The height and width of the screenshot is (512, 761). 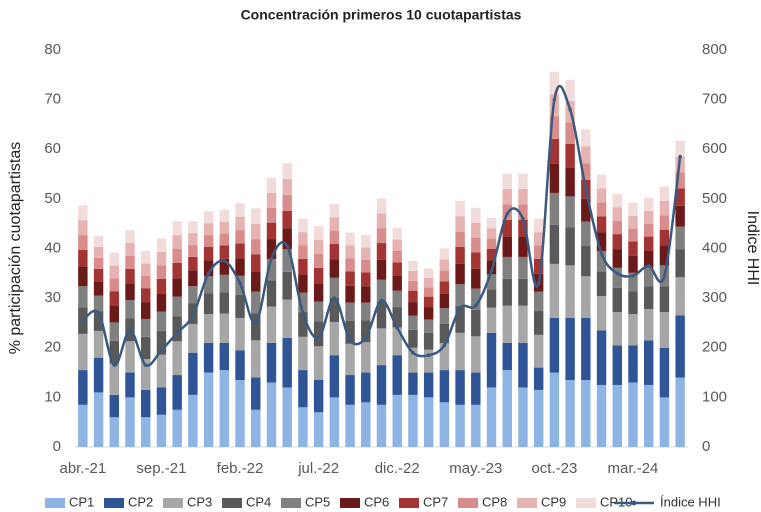 I want to click on y-tick-label: 60, so click(x=52, y=148).